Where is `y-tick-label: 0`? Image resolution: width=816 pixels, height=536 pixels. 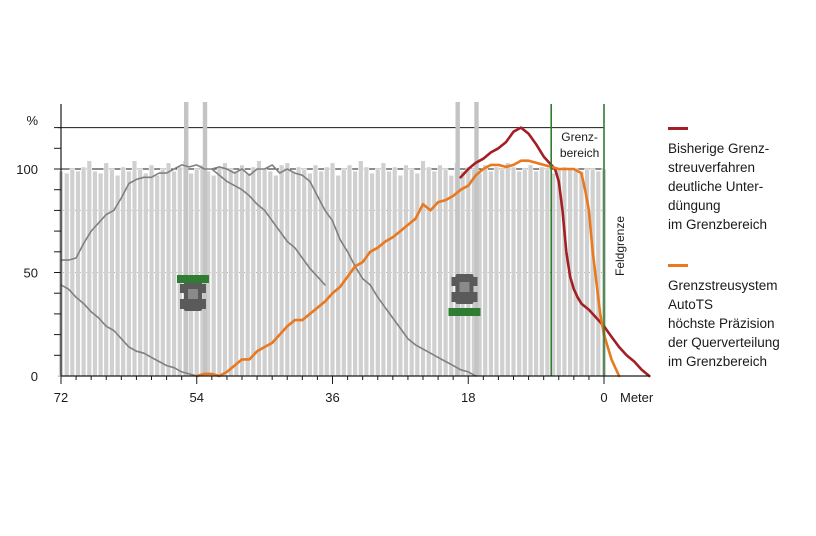 y-tick-label: 0 is located at coordinates (34, 376).